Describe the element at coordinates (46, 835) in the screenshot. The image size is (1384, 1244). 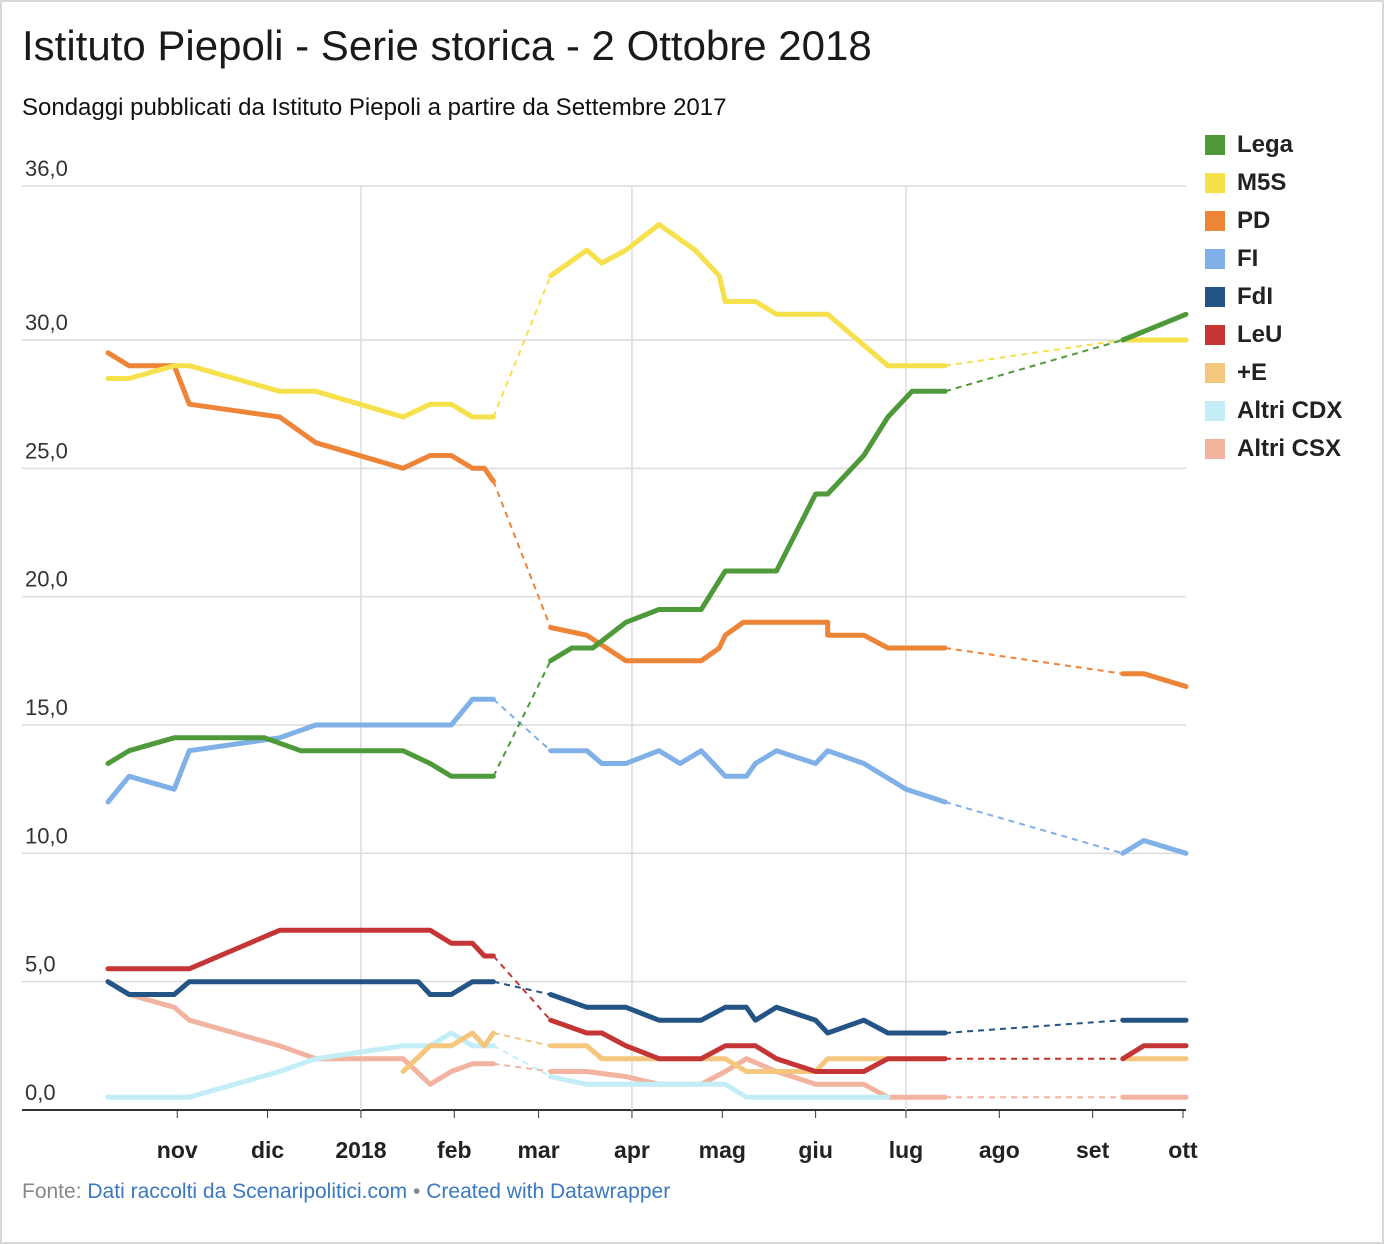
I see `y-tick-label: 10,0` at that location.